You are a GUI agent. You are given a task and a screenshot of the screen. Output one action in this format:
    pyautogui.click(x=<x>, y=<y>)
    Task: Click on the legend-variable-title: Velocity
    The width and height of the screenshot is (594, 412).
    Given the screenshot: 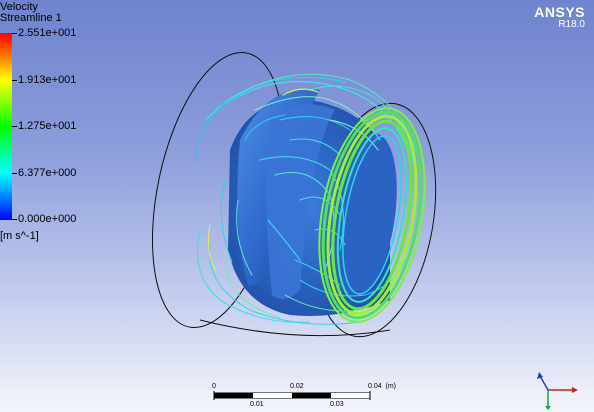 What is the action you would take?
    pyautogui.click(x=19, y=7)
    